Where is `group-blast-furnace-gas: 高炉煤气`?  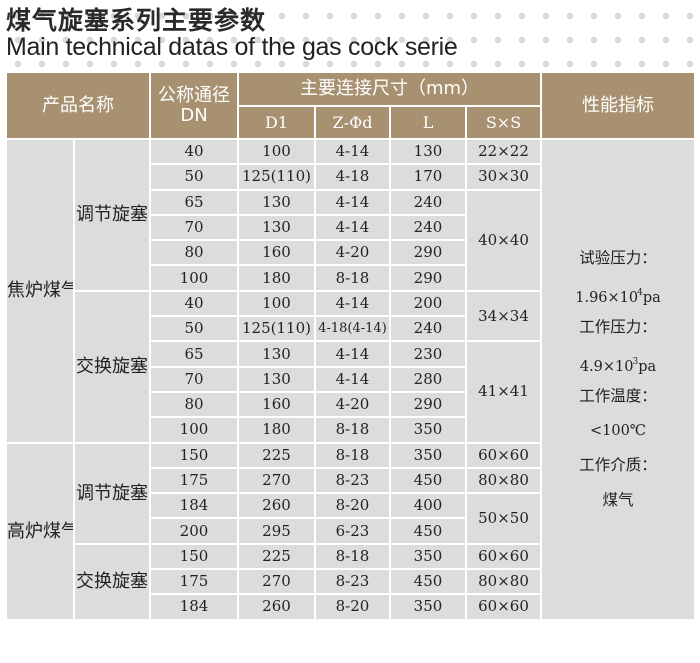 group-blast-furnace-gas: 高炉煤气 is located at coordinates (40, 531).